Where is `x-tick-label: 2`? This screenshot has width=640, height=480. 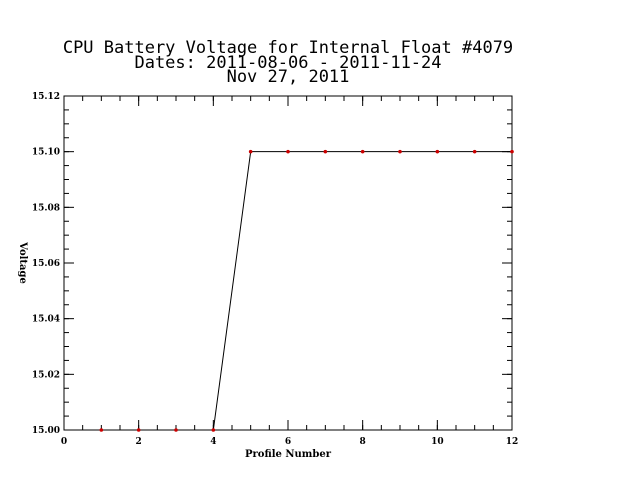
x-tick-label: 2 is located at coordinates (139, 442).